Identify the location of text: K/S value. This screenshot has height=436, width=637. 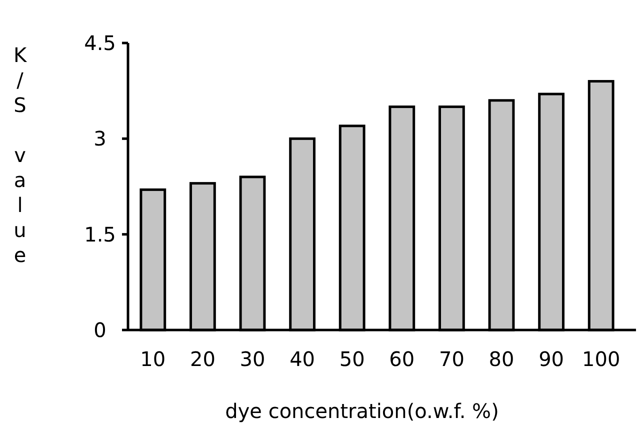
(20, 155).